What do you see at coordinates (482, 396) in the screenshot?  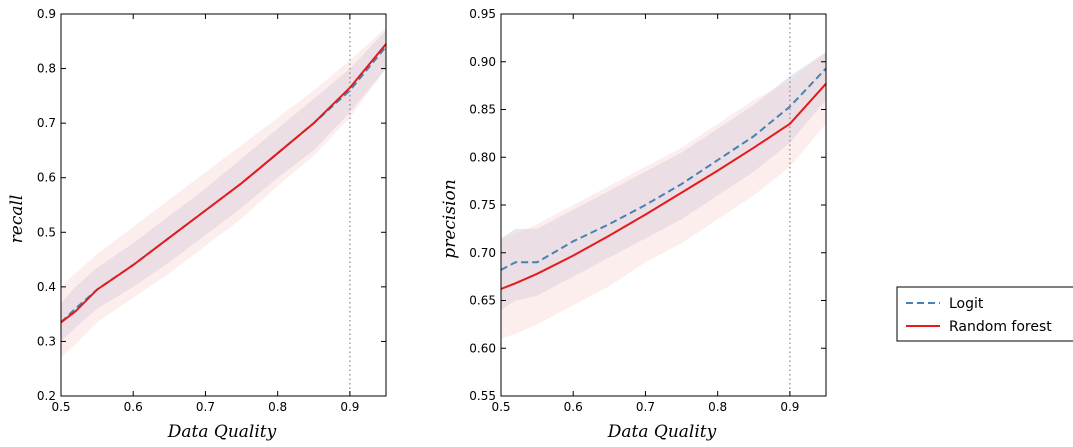 I see `y-tick-label: 0.55` at bounding box center [482, 396].